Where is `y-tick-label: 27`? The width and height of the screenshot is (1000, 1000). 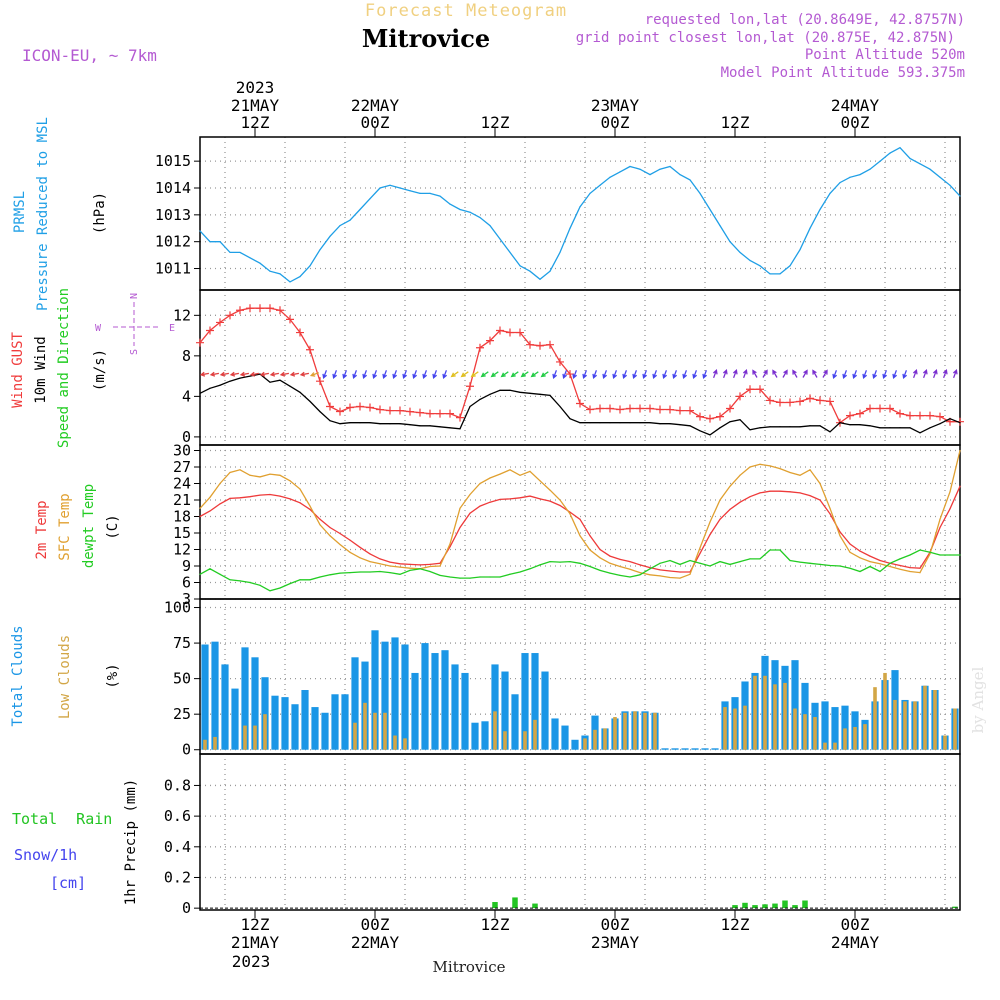
y-tick-label: 27 is located at coordinates (182, 467).